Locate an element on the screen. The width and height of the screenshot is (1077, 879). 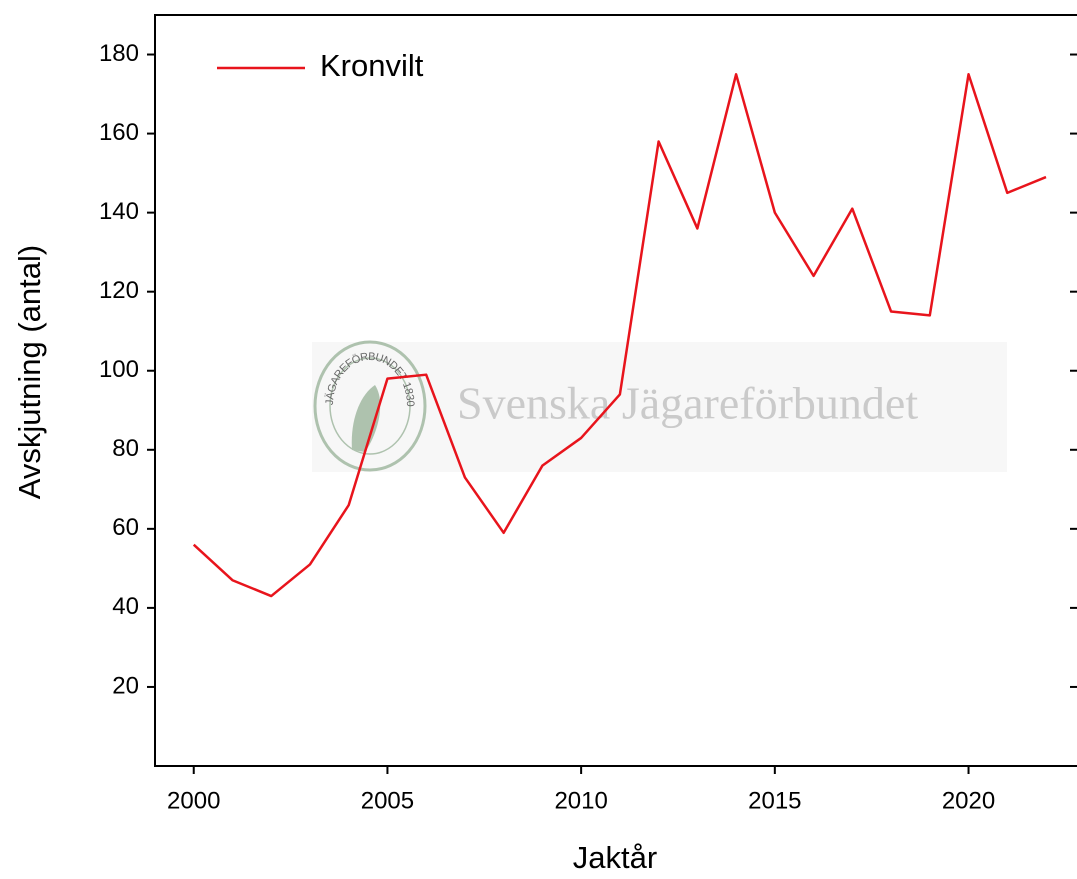
x-axis-label: Jaktår is located at coordinates (615, 857).